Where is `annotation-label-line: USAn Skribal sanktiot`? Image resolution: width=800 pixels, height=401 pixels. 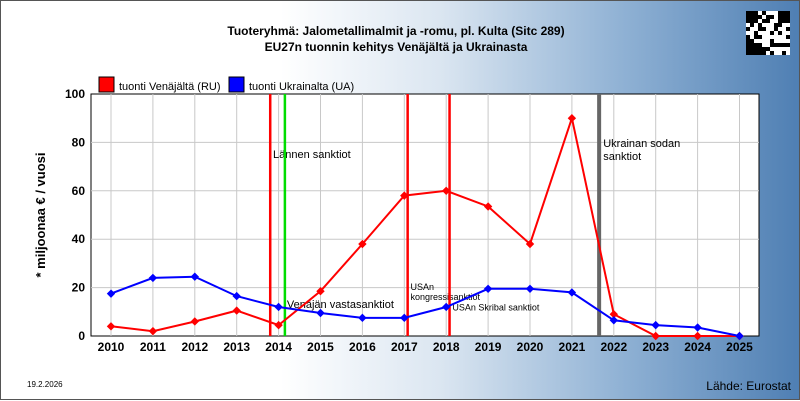 annotation-label-line: USAn Skribal sanktiot is located at coordinates (496, 308).